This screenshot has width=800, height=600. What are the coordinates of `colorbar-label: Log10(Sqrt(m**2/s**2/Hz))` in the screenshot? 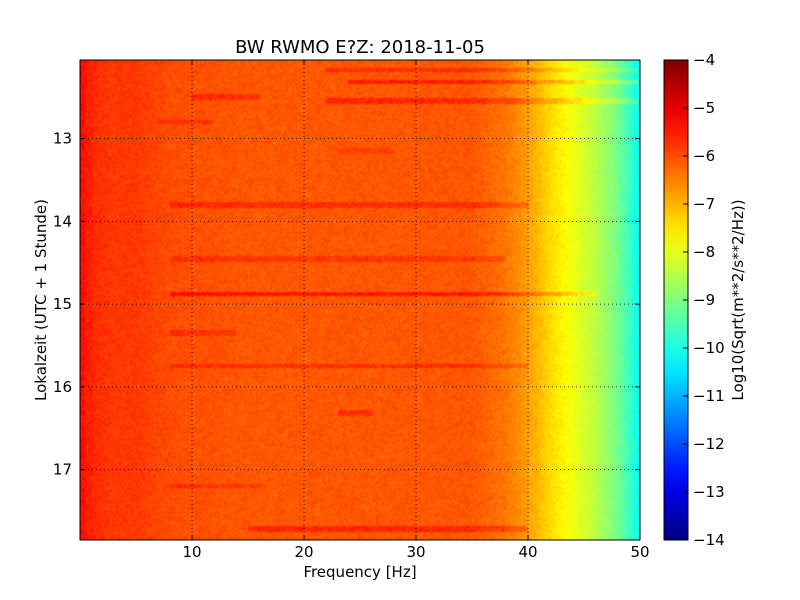 It's located at (738, 299).